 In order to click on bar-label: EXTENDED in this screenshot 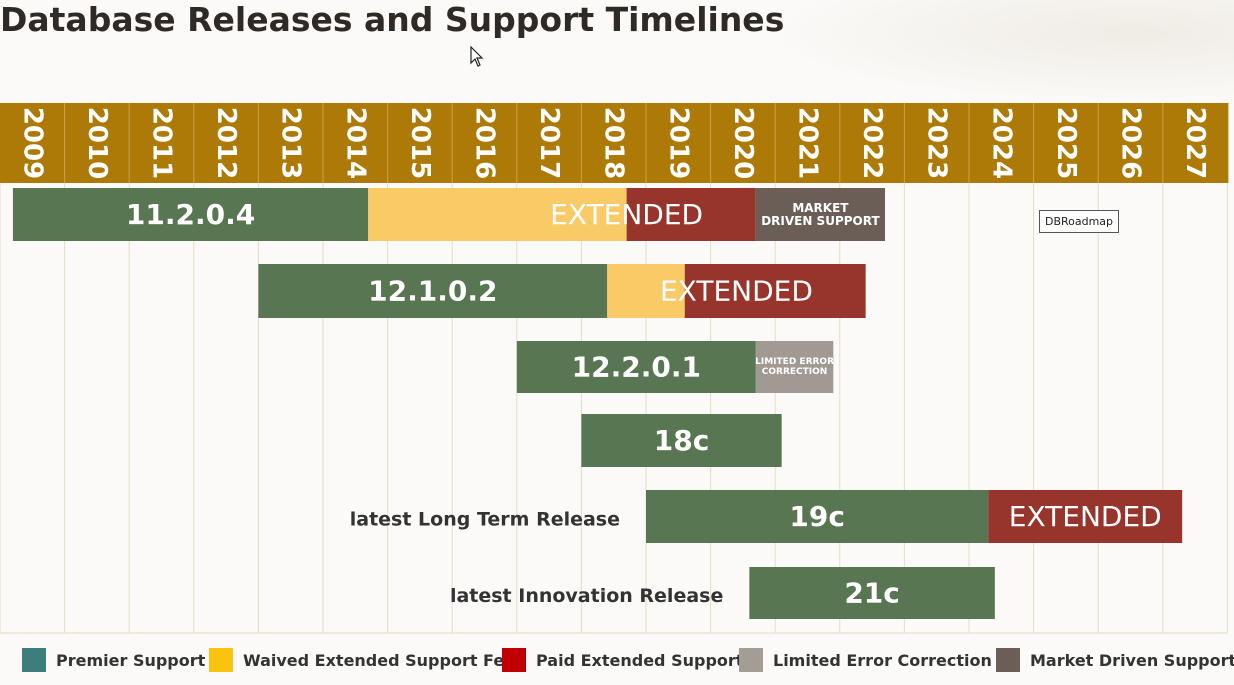, I will do `click(1085, 516)`.